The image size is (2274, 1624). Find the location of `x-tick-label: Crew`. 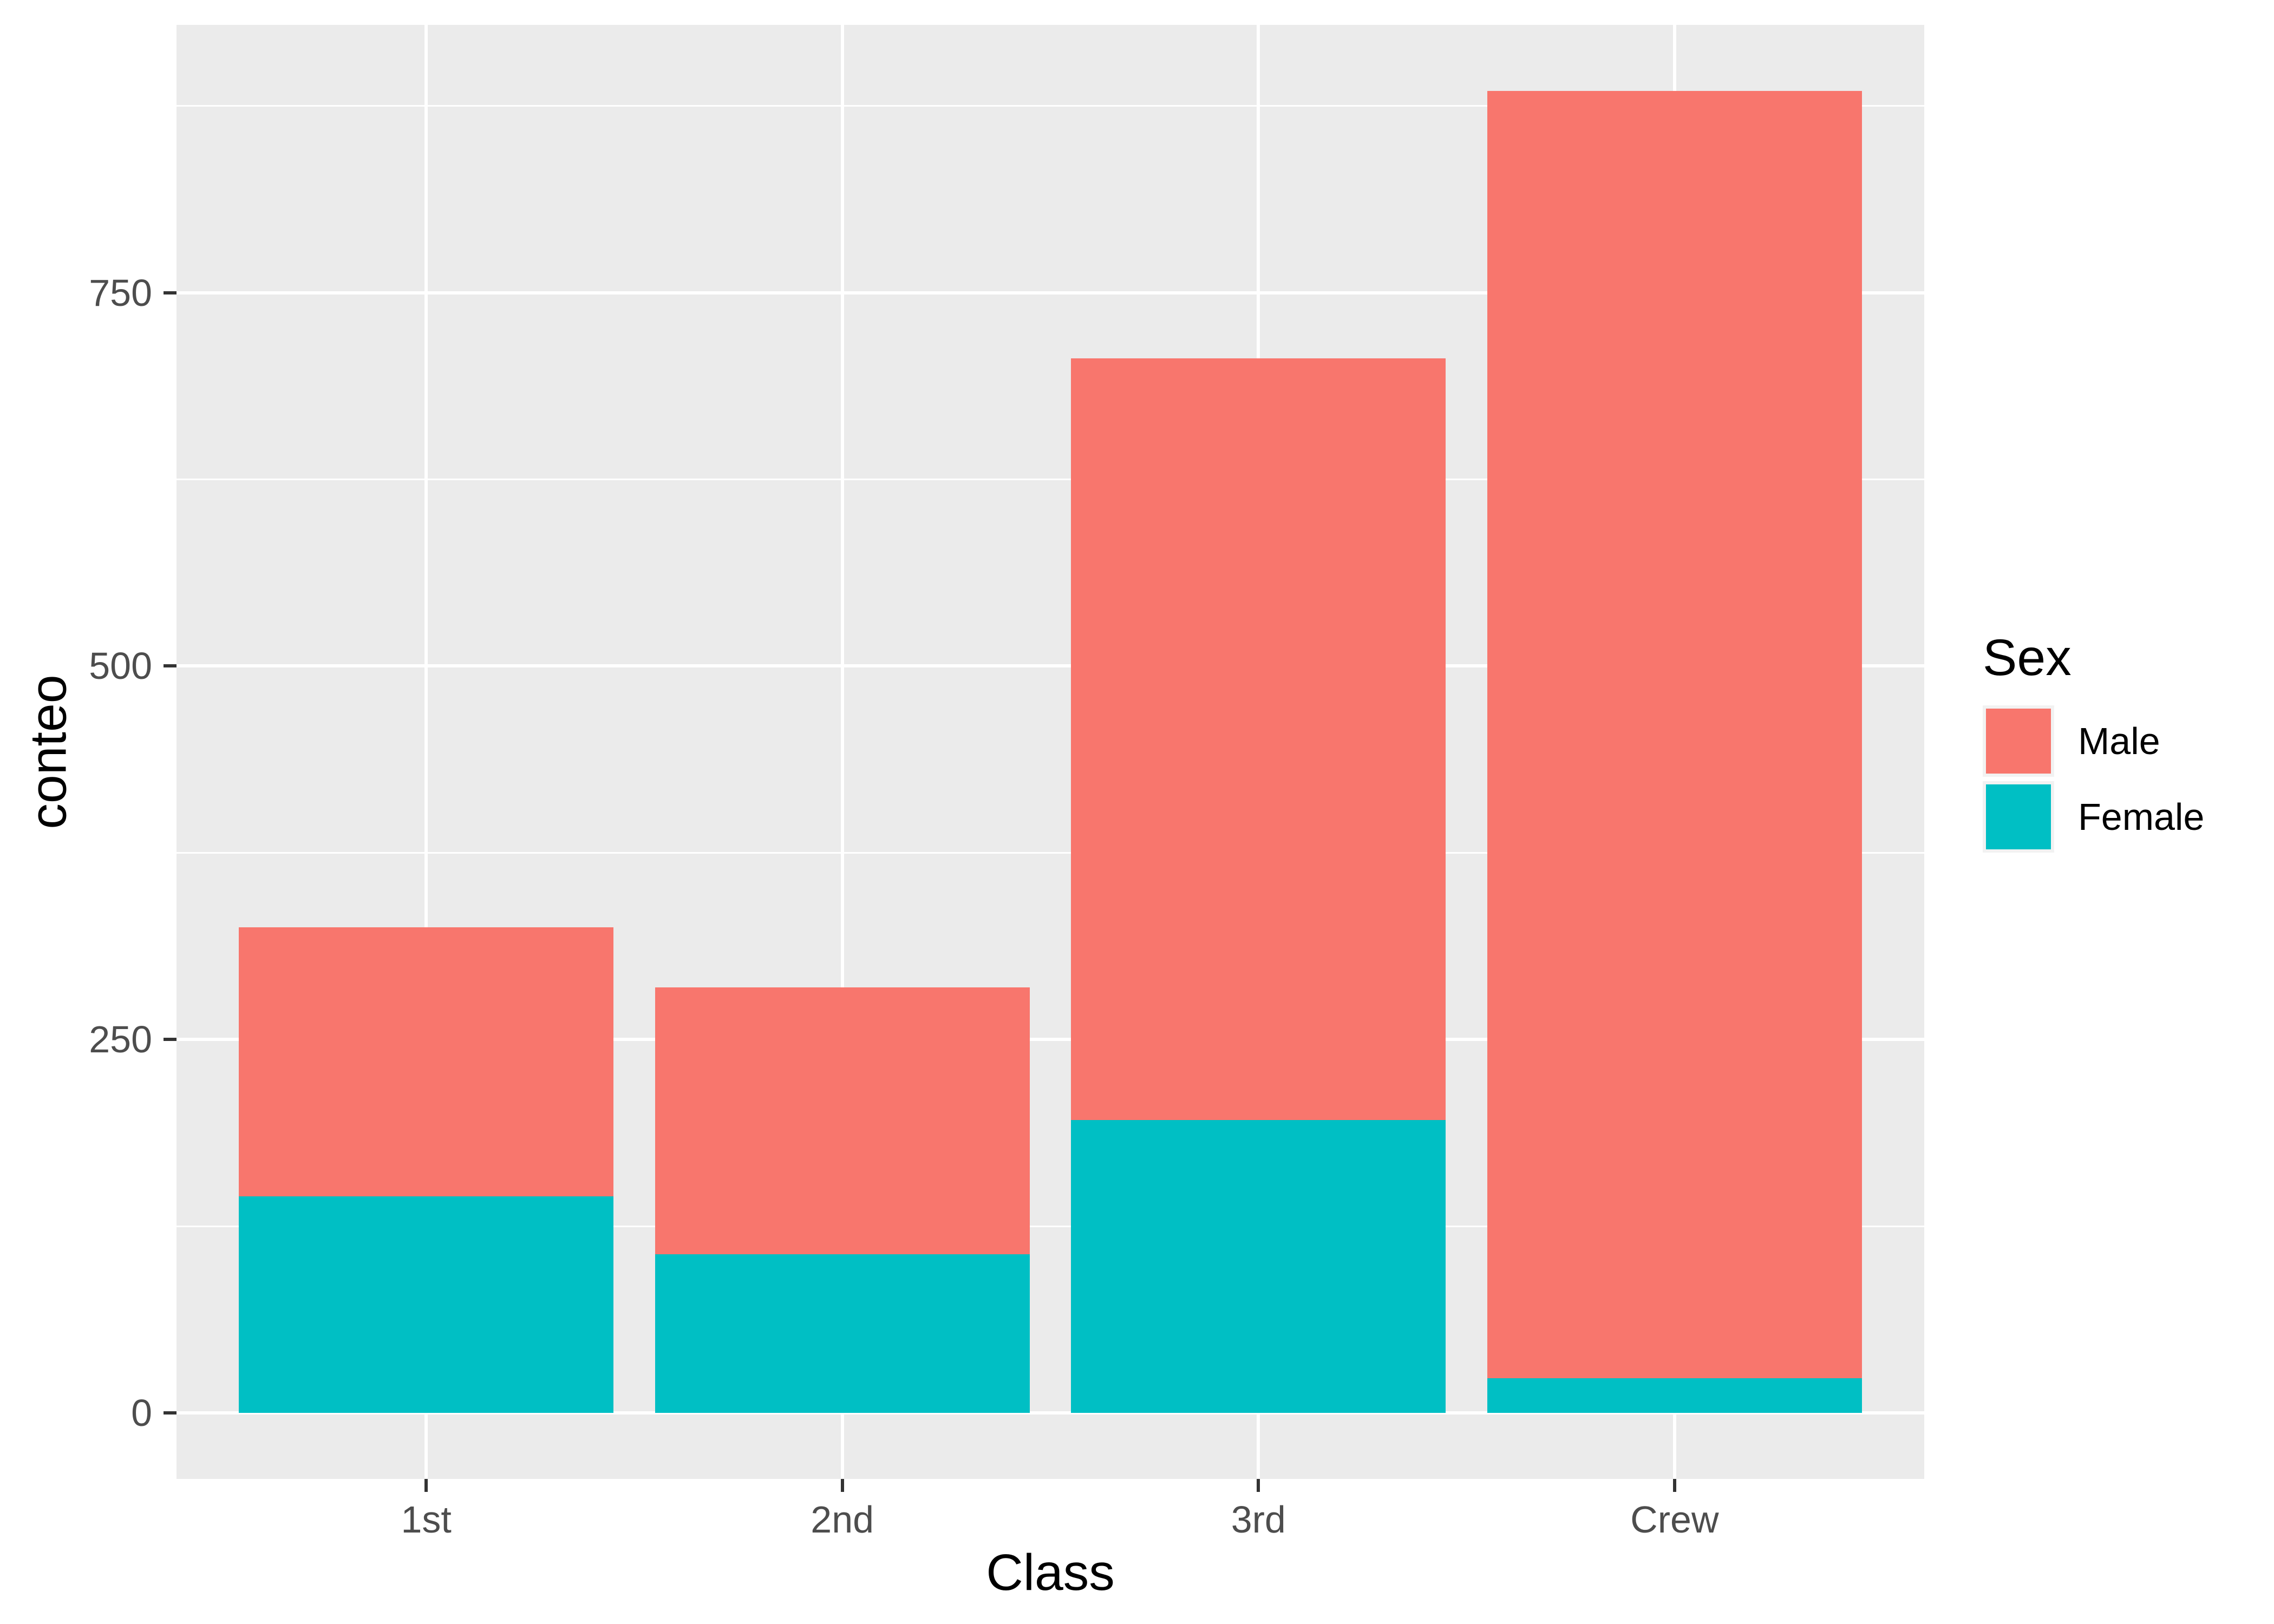

x-tick-label: Crew is located at coordinates (1675, 1519).